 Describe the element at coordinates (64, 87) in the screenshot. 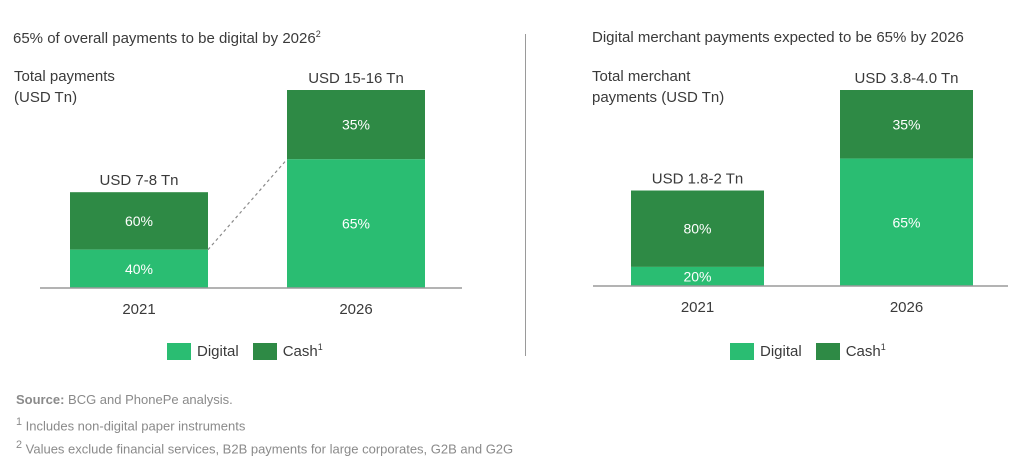

I see `y-axis-label: Total payments (USD Tn)` at that location.